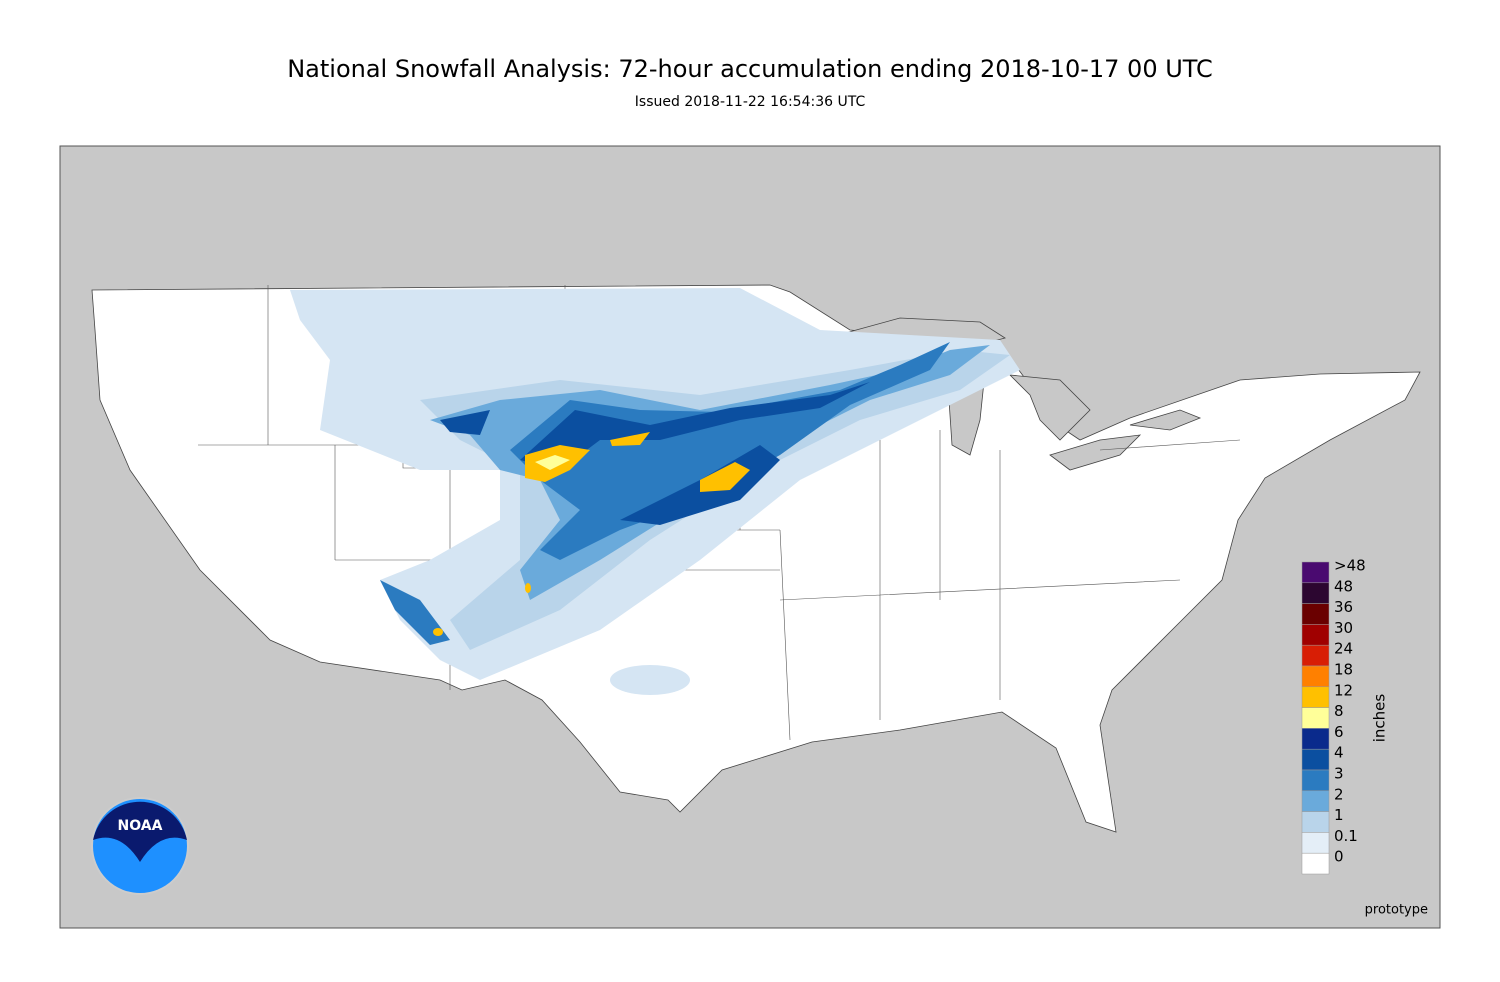  Describe the element at coordinates (1350, 566) in the screenshot. I see `legend-label: >48` at that location.